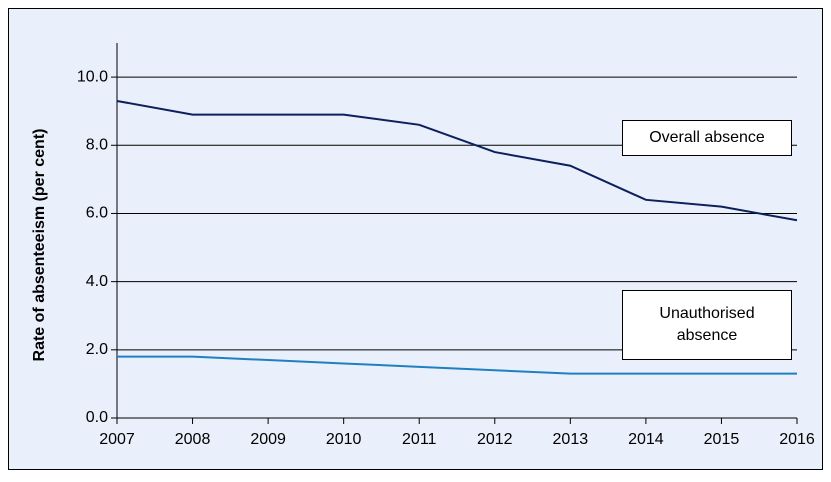 This screenshot has height=482, width=831. What do you see at coordinates (97, 349) in the screenshot?
I see `y-tick-label: 2.0` at bounding box center [97, 349].